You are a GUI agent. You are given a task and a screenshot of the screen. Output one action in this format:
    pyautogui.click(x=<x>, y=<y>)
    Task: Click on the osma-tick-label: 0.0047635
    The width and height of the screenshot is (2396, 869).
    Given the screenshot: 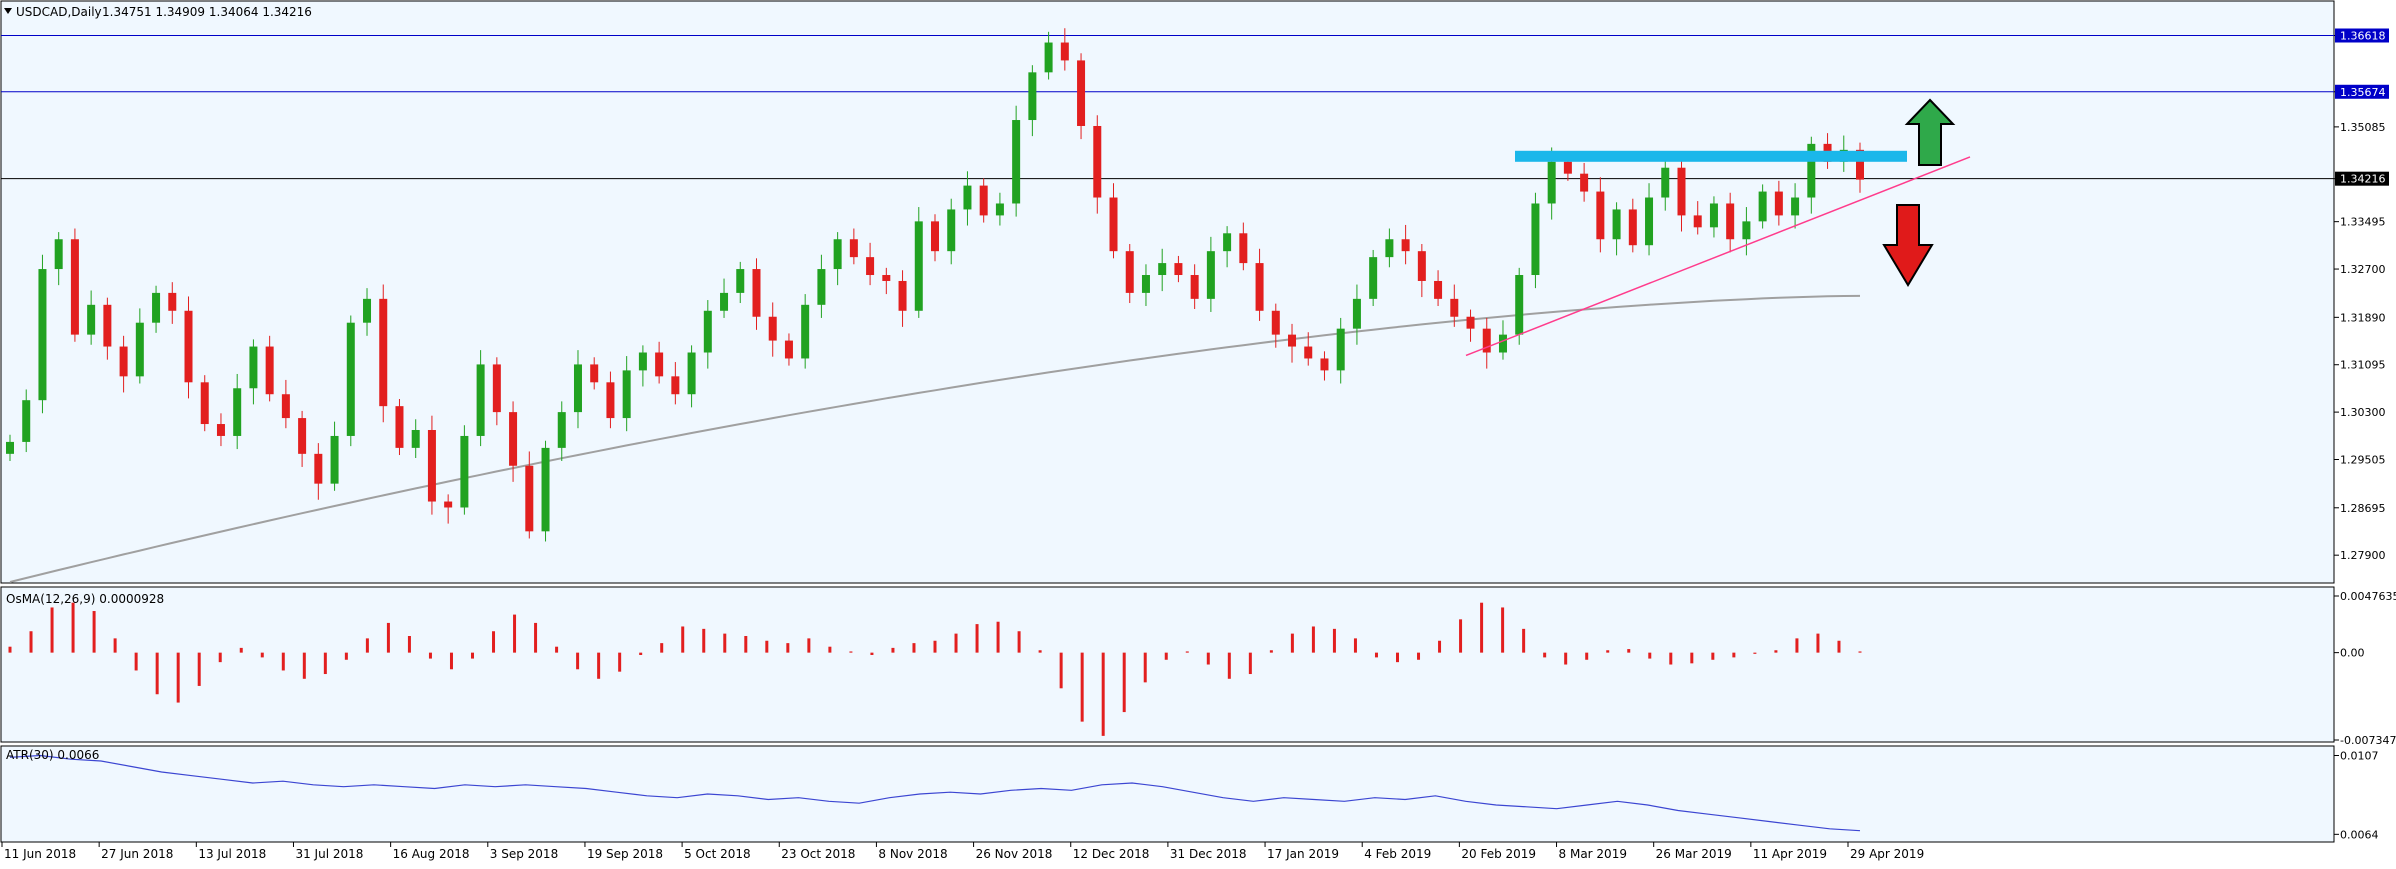 What is the action you would take?
    pyautogui.click(x=2368, y=596)
    